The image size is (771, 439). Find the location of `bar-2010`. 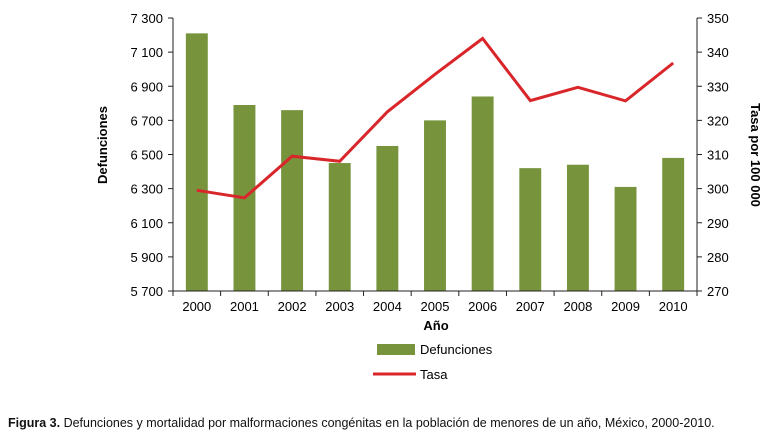

bar-2010 is located at coordinates (673, 224).